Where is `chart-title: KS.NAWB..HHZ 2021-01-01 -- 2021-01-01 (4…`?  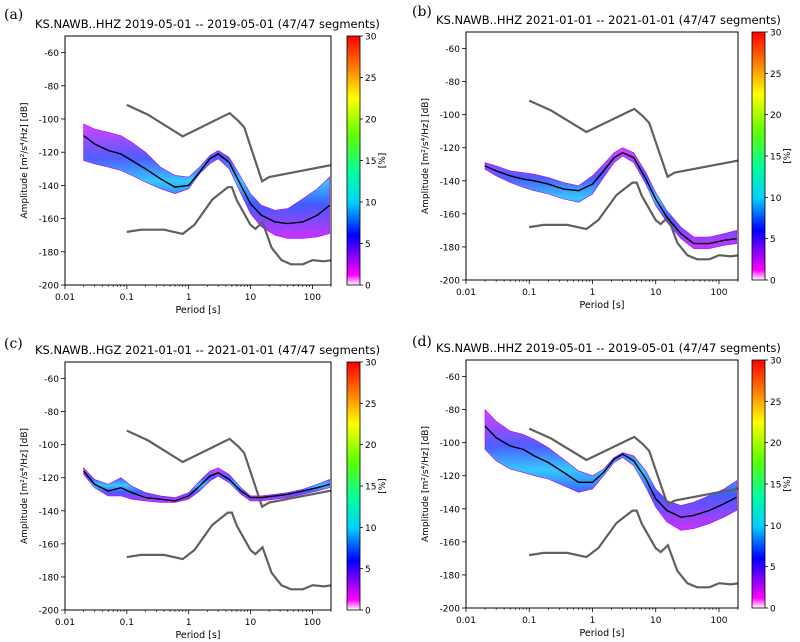
chart-title: KS.NAWB..HHZ 2021-01-01 -- 2021-01-01 (4… is located at coordinates (608, 20).